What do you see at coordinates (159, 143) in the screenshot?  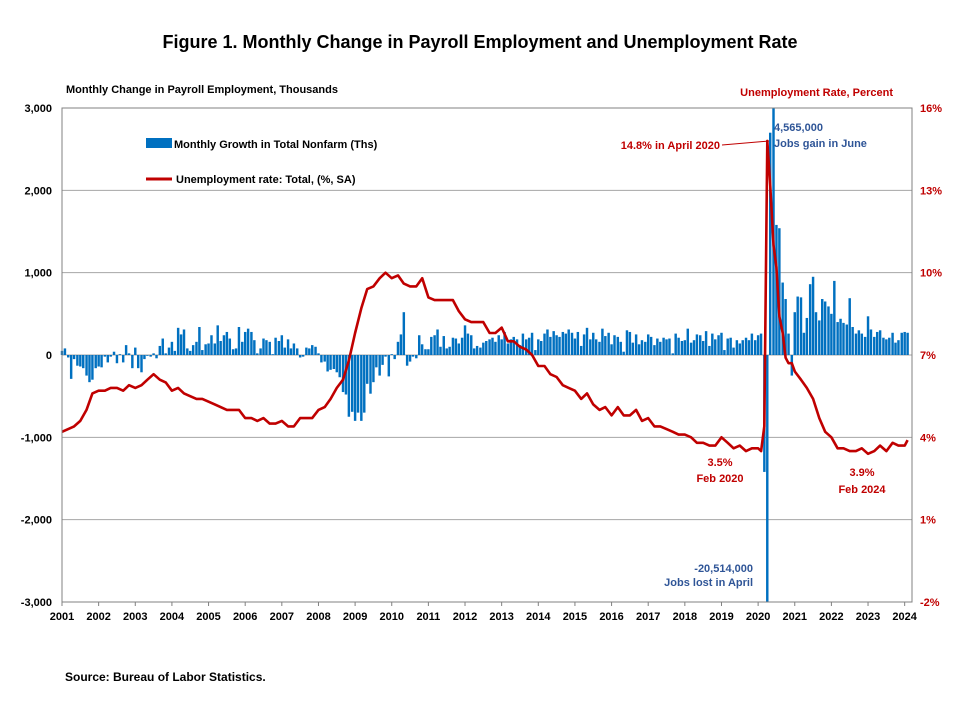 I see `legend-bars-swatch` at bounding box center [159, 143].